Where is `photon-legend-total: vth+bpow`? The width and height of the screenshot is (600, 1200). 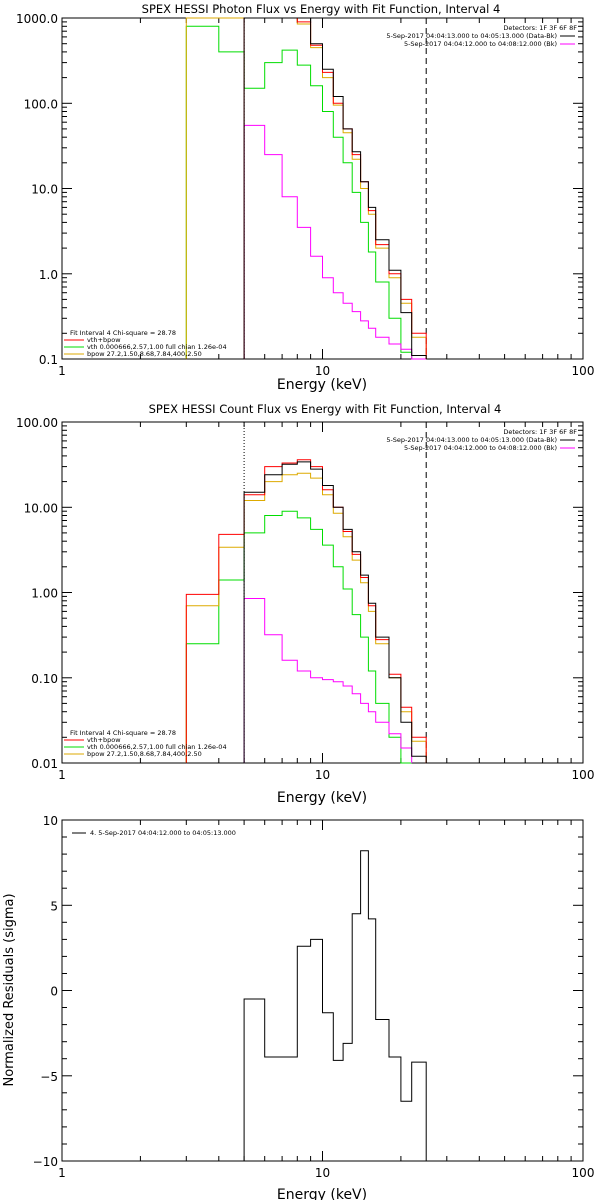 photon-legend-total: vth+bpow is located at coordinates (104, 340).